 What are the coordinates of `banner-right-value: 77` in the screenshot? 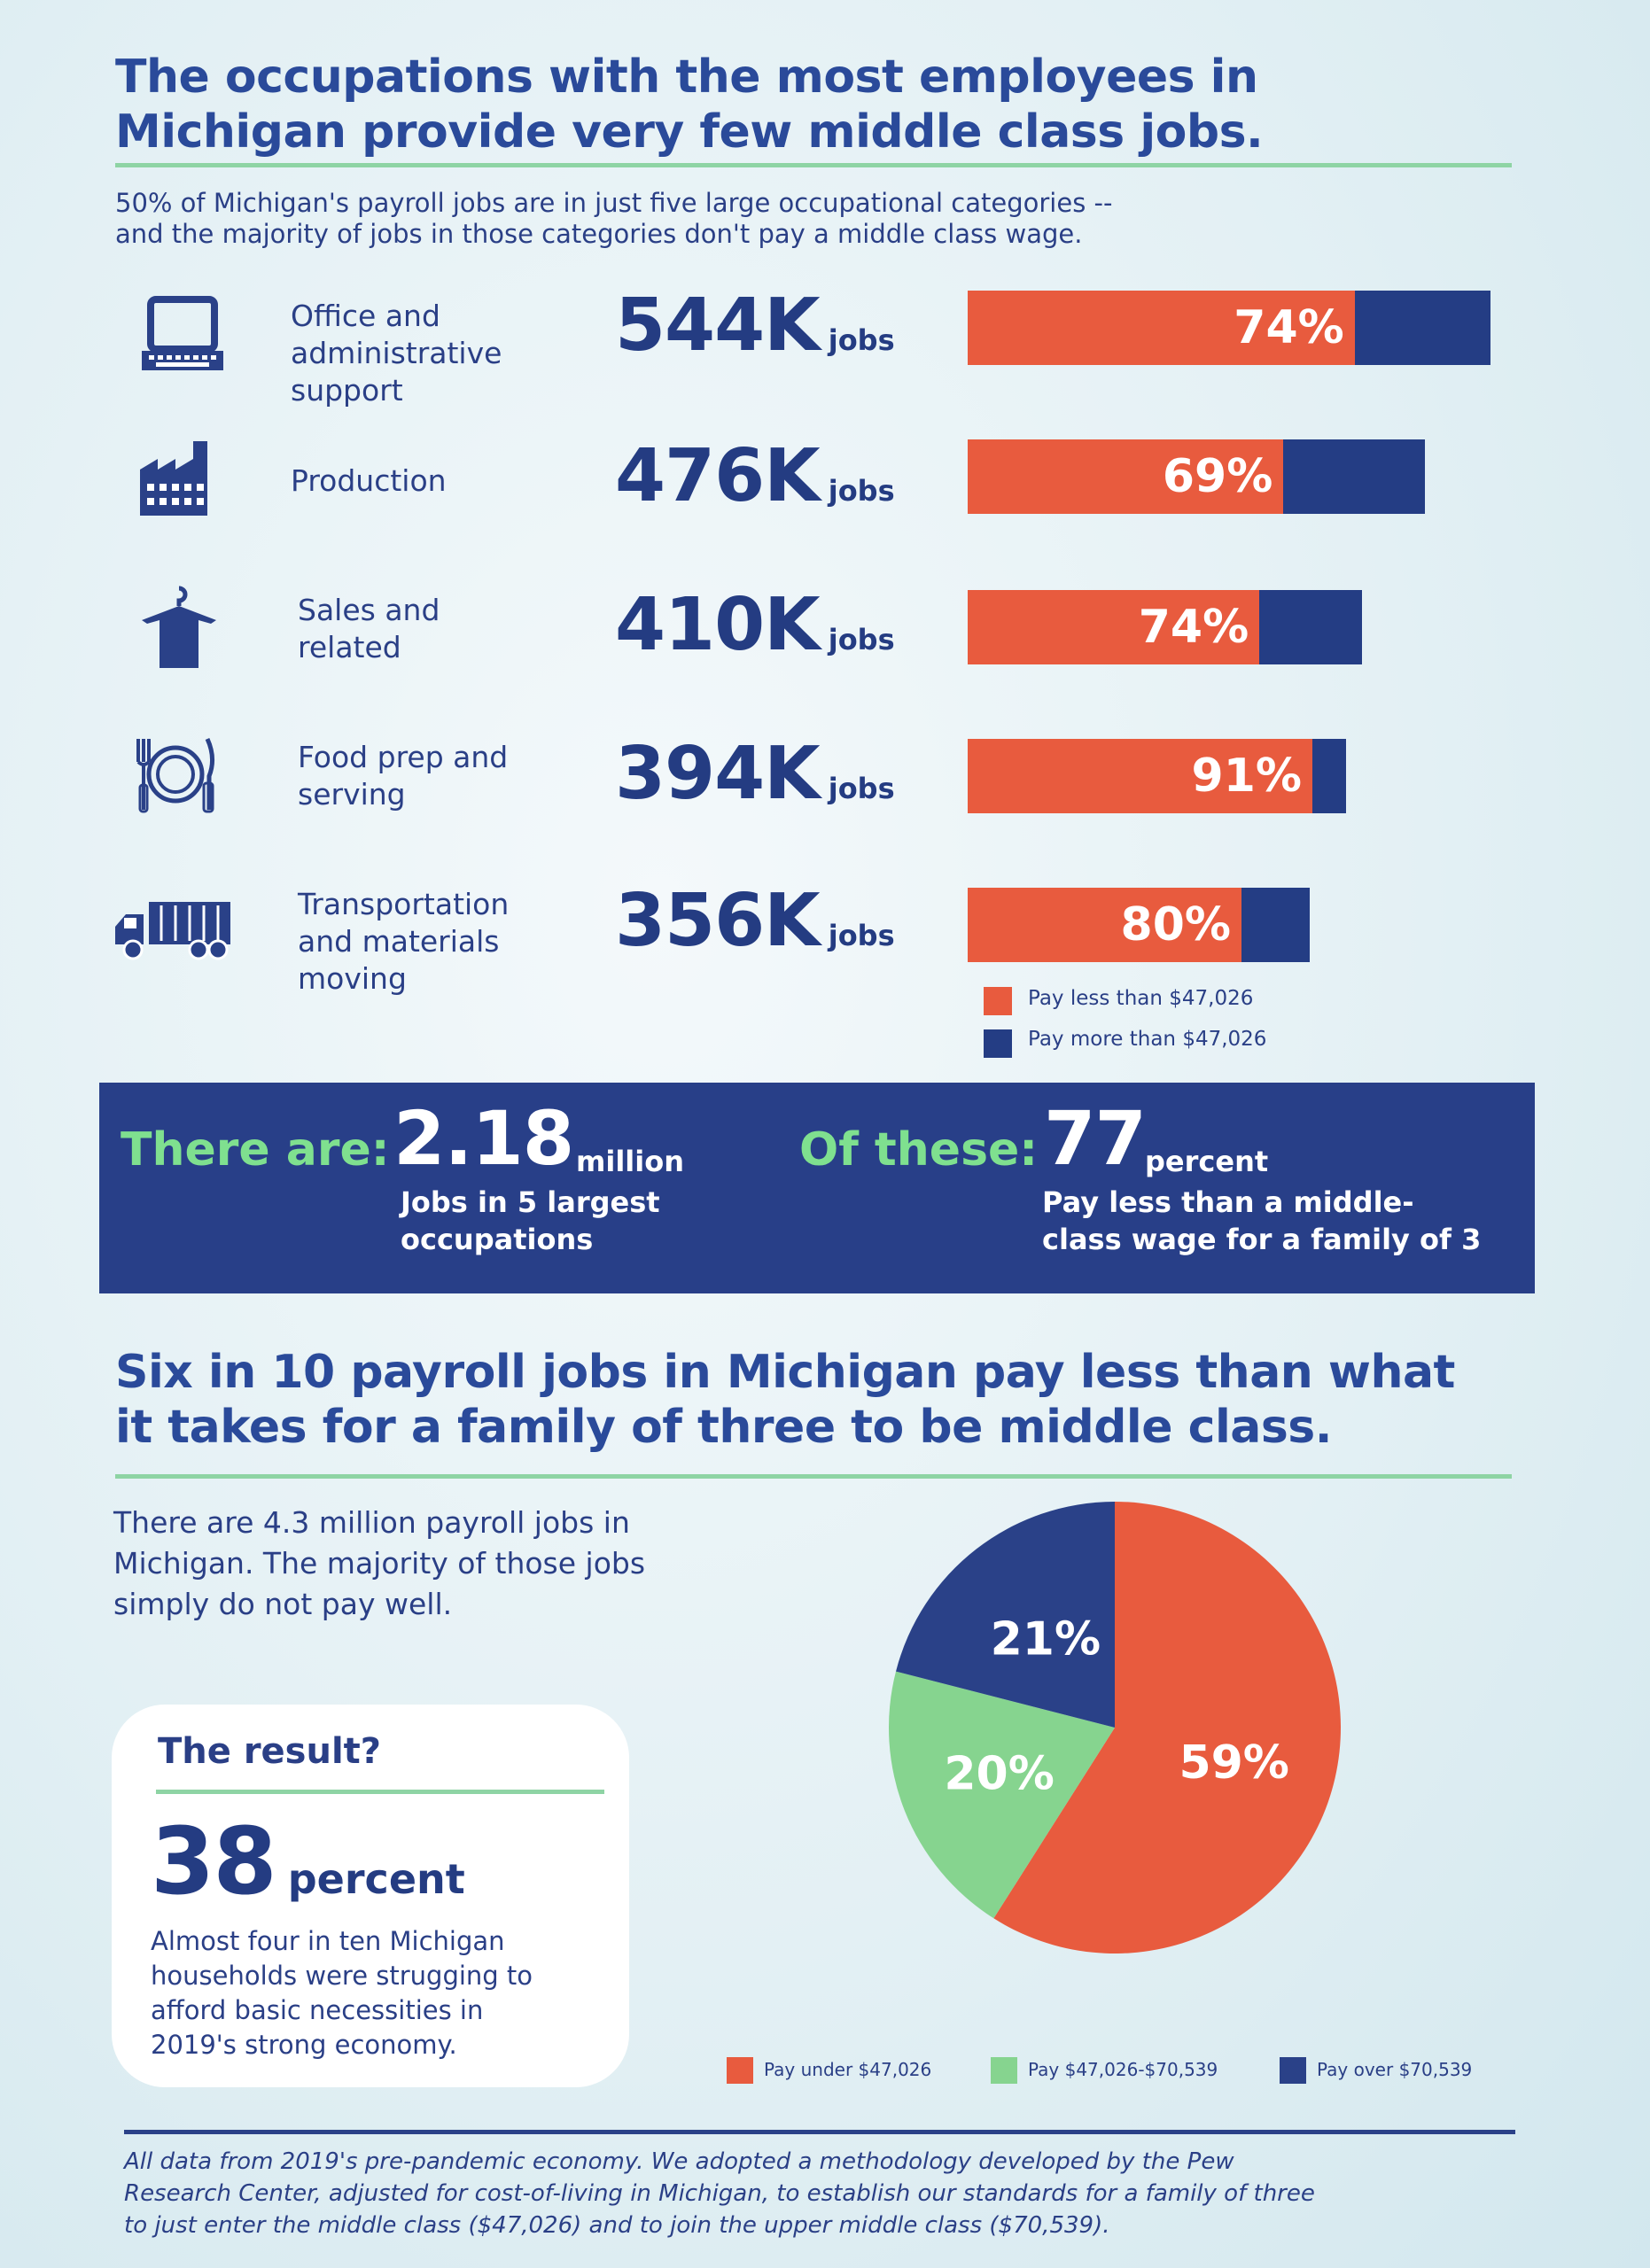 It's located at (1095, 1138).